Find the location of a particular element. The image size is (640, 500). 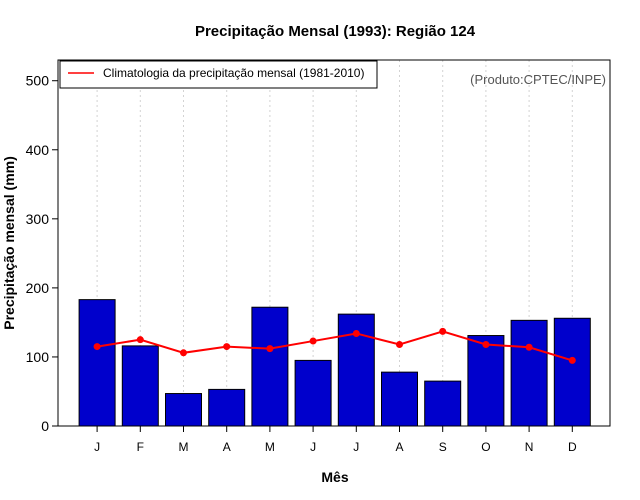

legend-box is located at coordinates (218, 74).